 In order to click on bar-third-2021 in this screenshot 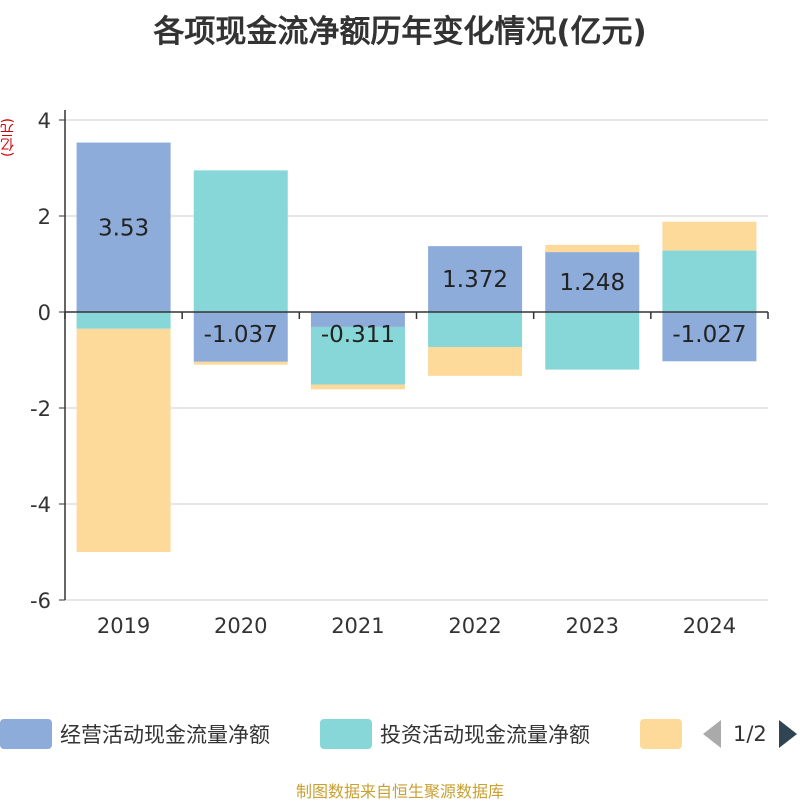, I will do `click(357, 387)`.